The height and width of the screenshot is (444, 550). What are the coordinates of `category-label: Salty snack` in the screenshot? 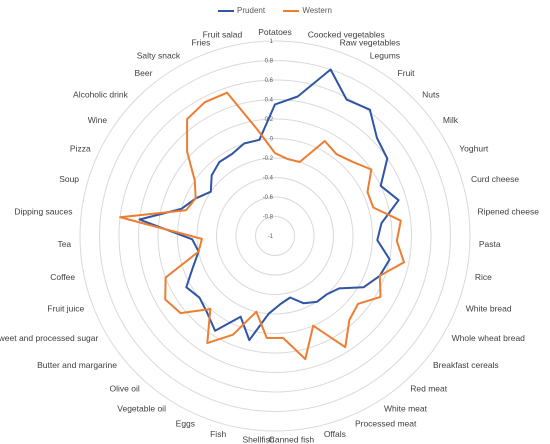 It's located at (159, 55).